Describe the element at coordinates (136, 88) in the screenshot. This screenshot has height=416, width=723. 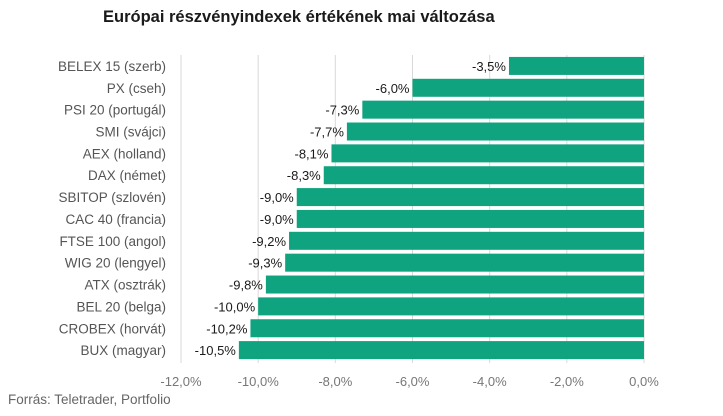
I see `category-label: PX (cseh)` at that location.